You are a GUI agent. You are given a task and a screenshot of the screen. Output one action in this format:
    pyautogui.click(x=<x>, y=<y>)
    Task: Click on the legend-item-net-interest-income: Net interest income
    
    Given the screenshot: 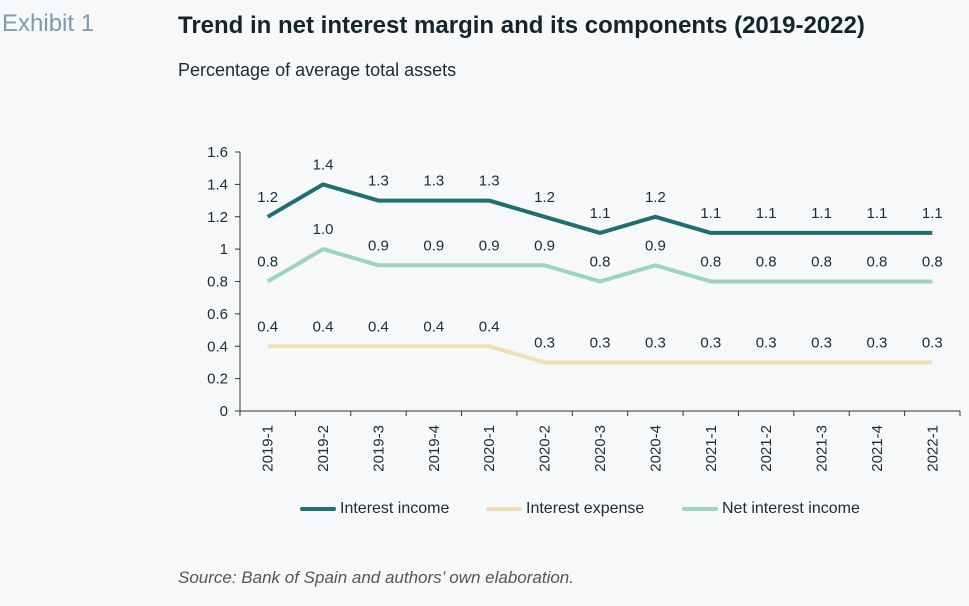 What is the action you would take?
    pyautogui.click(x=771, y=509)
    